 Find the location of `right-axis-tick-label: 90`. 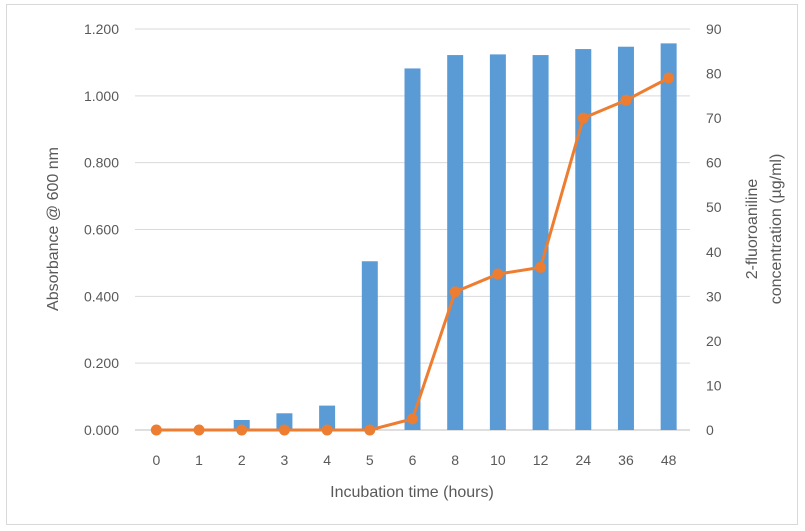

right-axis-tick-label: 90 is located at coordinates (714, 29).